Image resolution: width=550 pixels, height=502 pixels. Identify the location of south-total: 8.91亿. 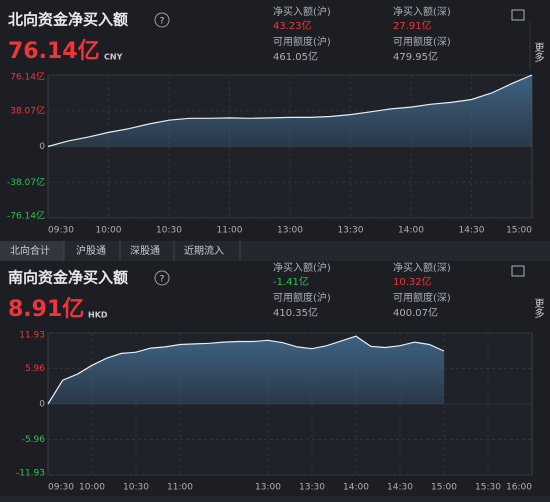
(46, 309).